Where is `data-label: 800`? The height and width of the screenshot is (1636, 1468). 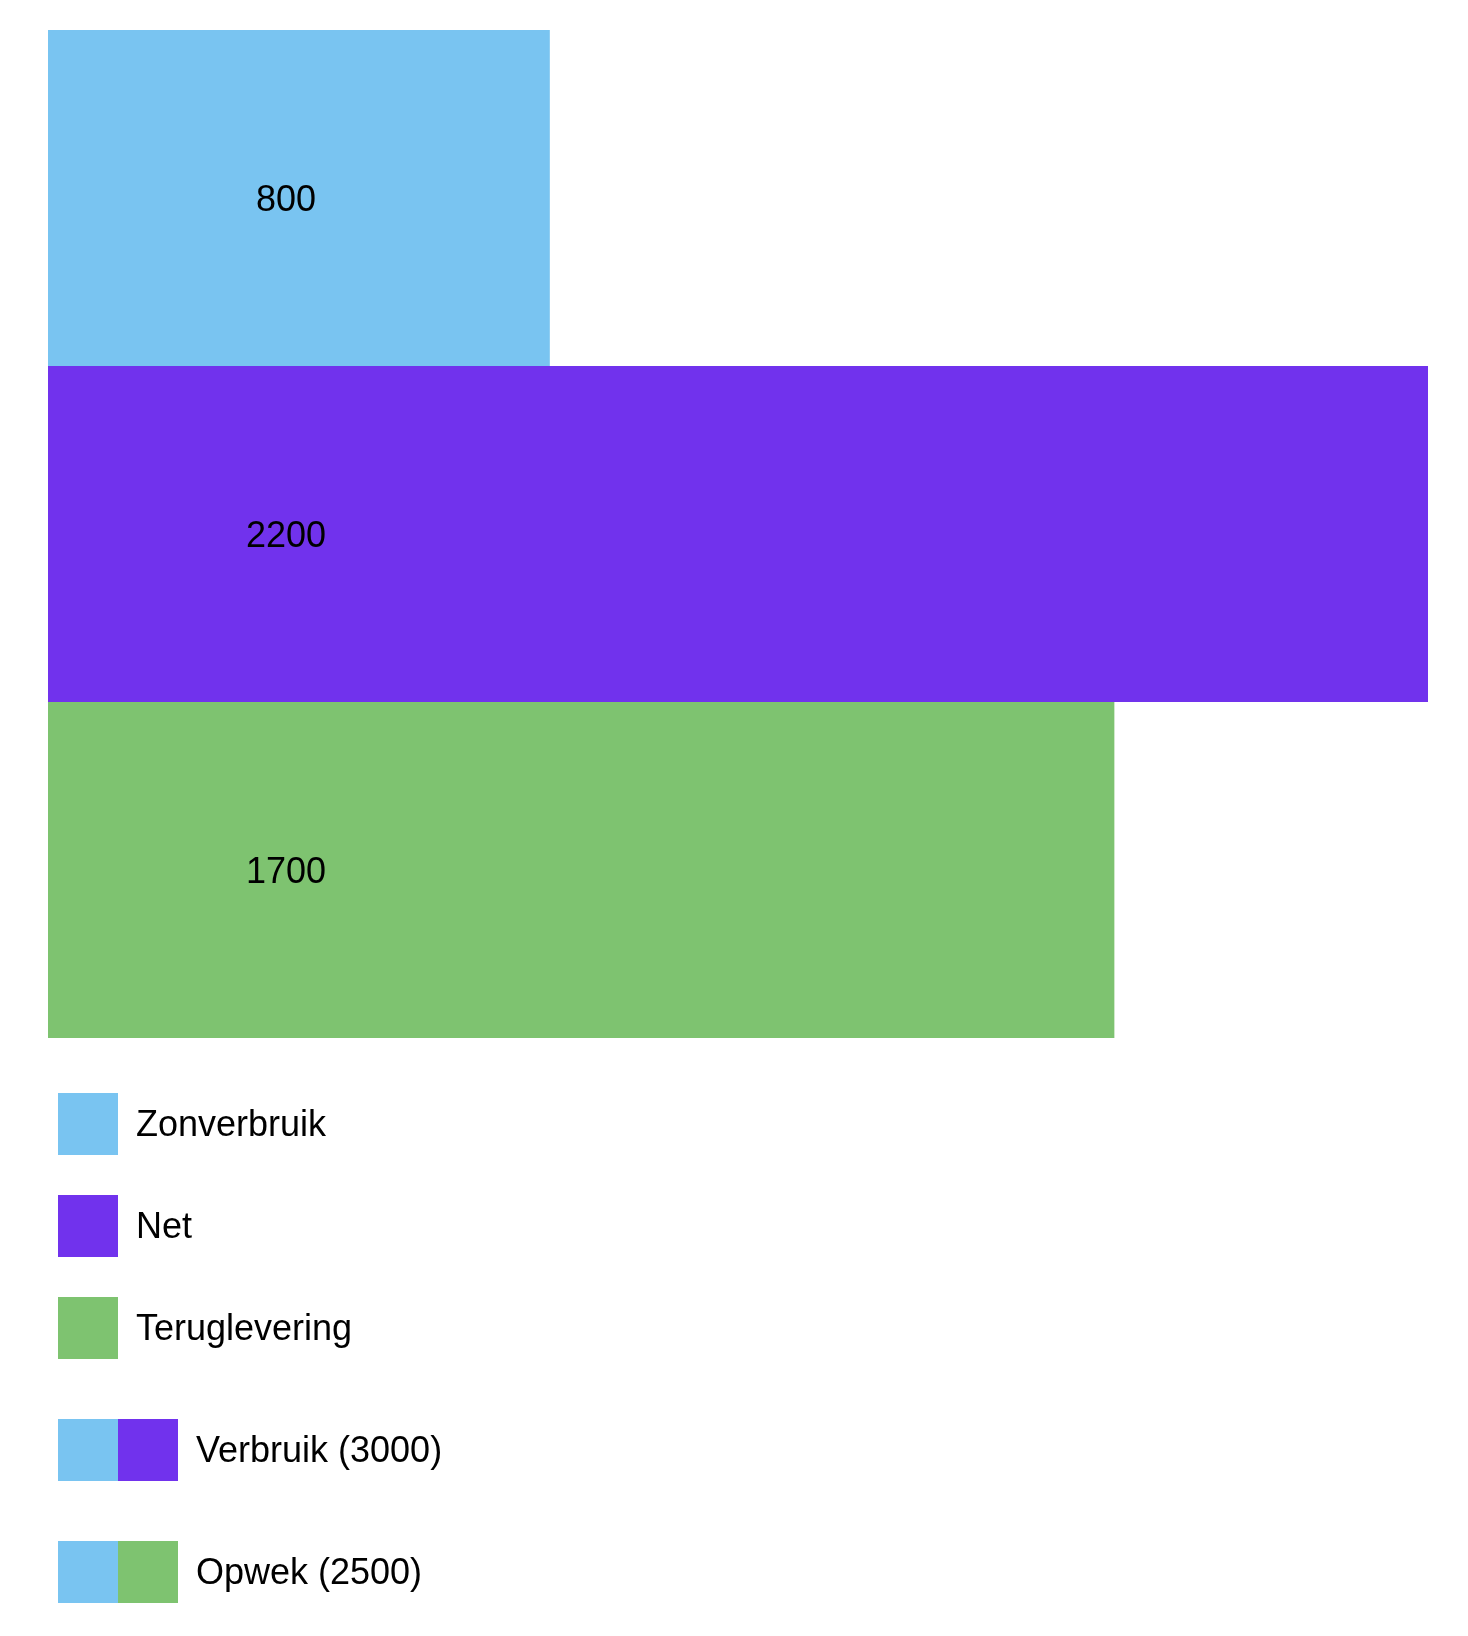 data-label: 800 is located at coordinates (286, 198).